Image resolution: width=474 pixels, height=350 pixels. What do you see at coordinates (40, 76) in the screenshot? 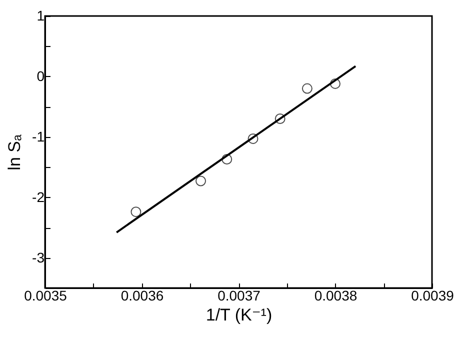
I see `y-tick-label: 0` at bounding box center [40, 76].